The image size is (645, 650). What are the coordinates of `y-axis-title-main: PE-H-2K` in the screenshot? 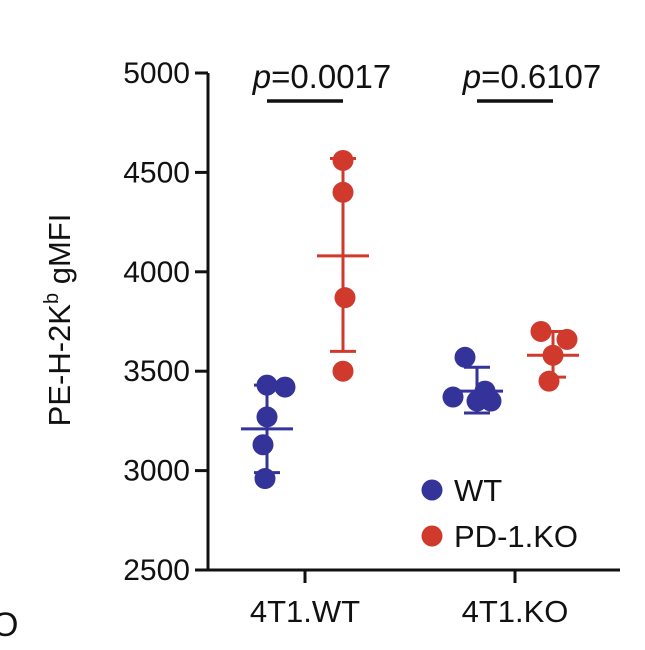 It's located at (59, 365).